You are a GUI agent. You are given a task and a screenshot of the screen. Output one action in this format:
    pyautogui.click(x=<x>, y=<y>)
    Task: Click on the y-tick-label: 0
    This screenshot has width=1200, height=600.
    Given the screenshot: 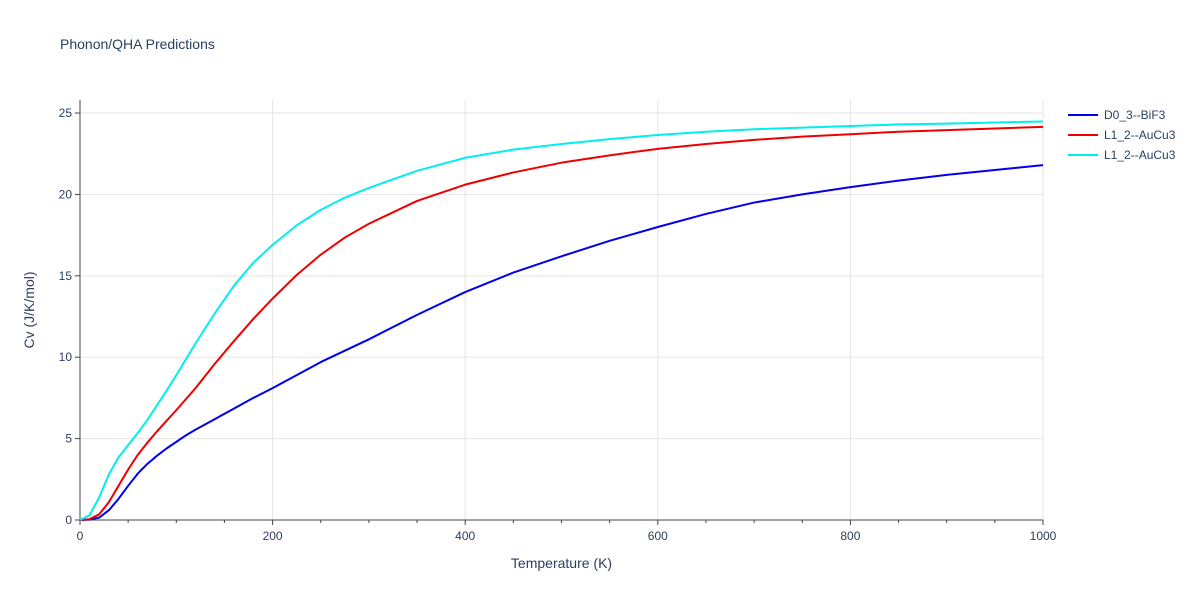 What is the action you would take?
    pyautogui.click(x=68, y=520)
    